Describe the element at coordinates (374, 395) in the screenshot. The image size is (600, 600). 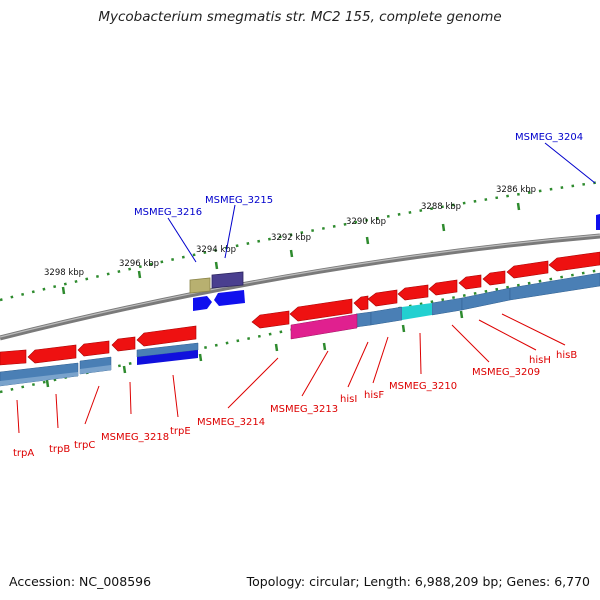
I see `gene-label: hisF` at that location.